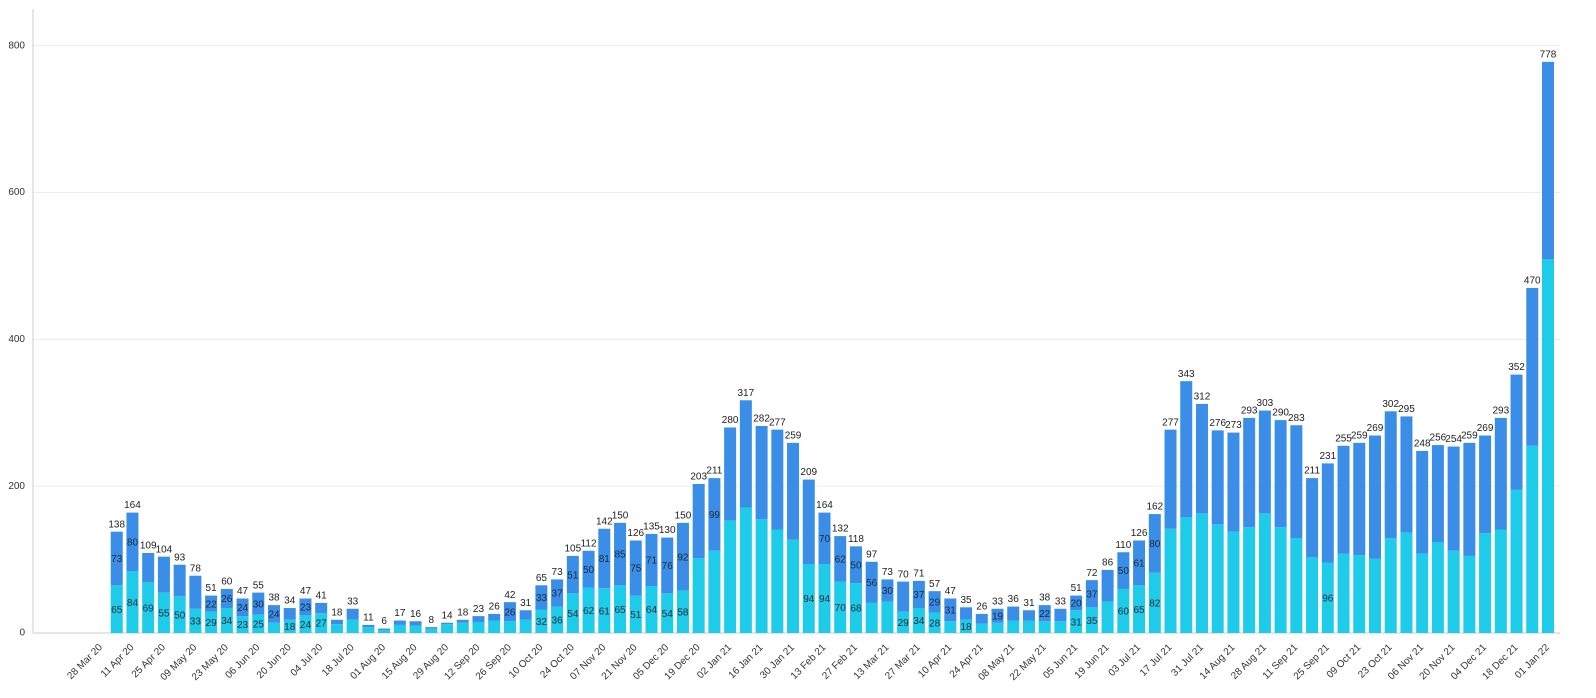 The image size is (1596, 698). Describe the element at coordinates (824, 505) in the screenshot. I see `total-label: 164` at that location.